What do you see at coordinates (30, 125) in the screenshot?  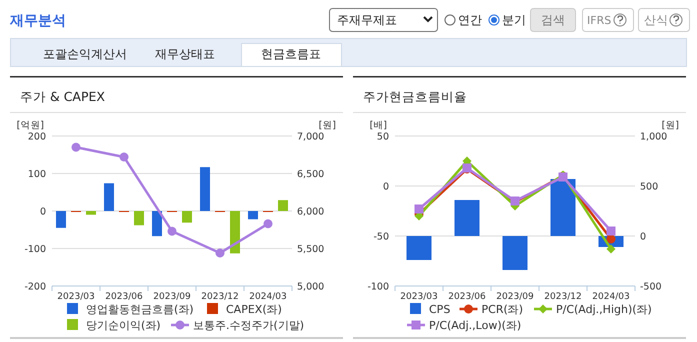 I see `y-axis-title: [억원]` at bounding box center [30, 125].